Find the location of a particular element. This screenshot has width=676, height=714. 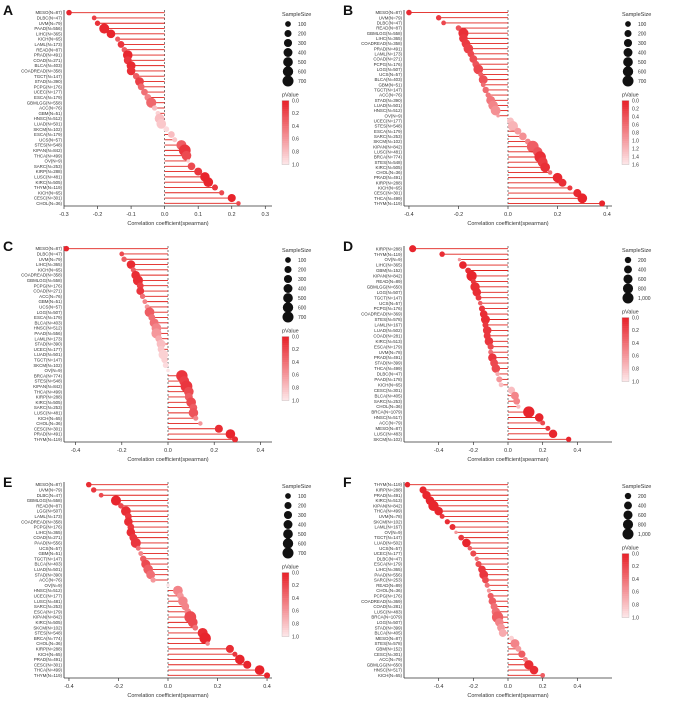

y-tick-label: GBMLGG(N=558) is located at coordinates (45, 280).